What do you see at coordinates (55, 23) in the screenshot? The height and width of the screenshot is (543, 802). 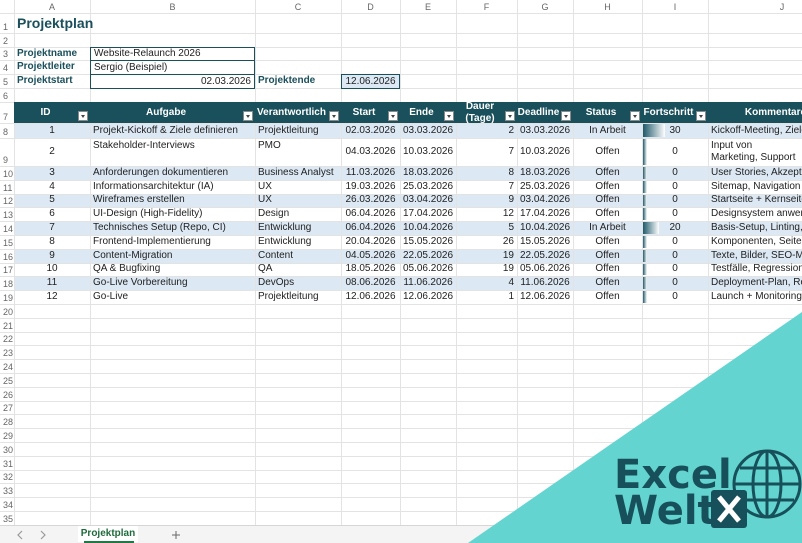 I see `sheet-title: Projektplan` at bounding box center [55, 23].